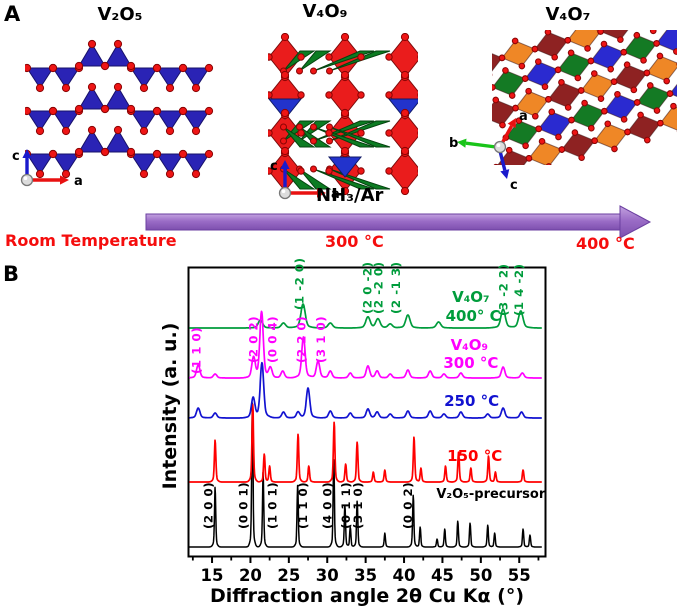  Describe the element at coordinates (519, 575) in the screenshot. I see `x-tick-label: 55` at that location.